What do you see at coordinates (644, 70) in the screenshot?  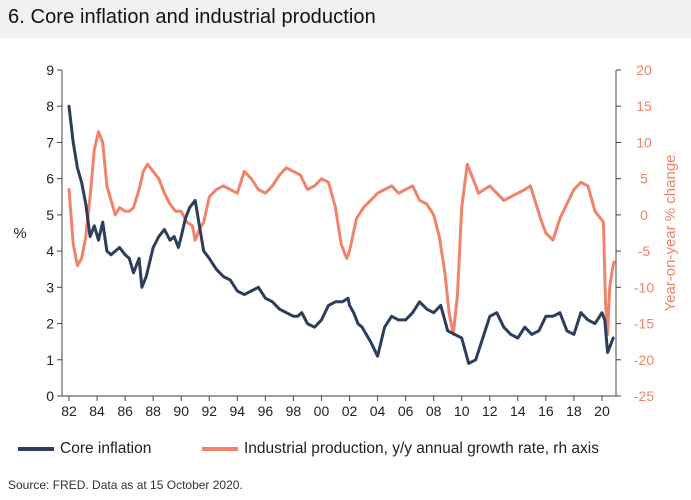 I see `right-axis-tick-label: 20` at bounding box center [644, 70].